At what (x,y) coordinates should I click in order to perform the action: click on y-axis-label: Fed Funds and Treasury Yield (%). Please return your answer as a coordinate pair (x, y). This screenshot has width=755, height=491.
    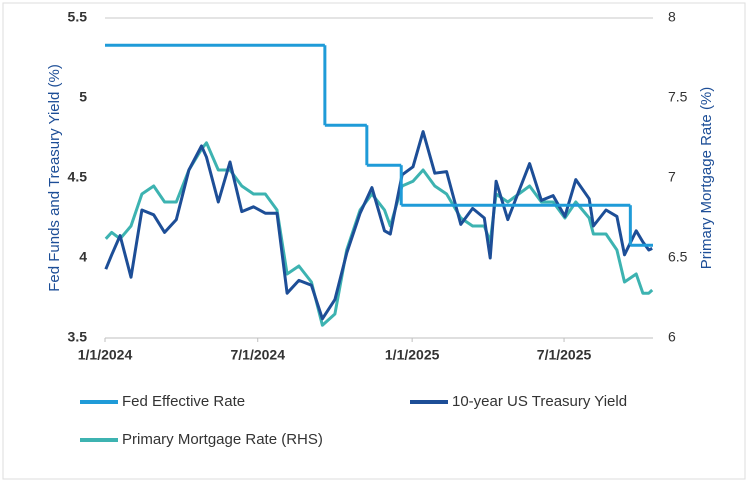
    Looking at the image, I should click on (54, 178).